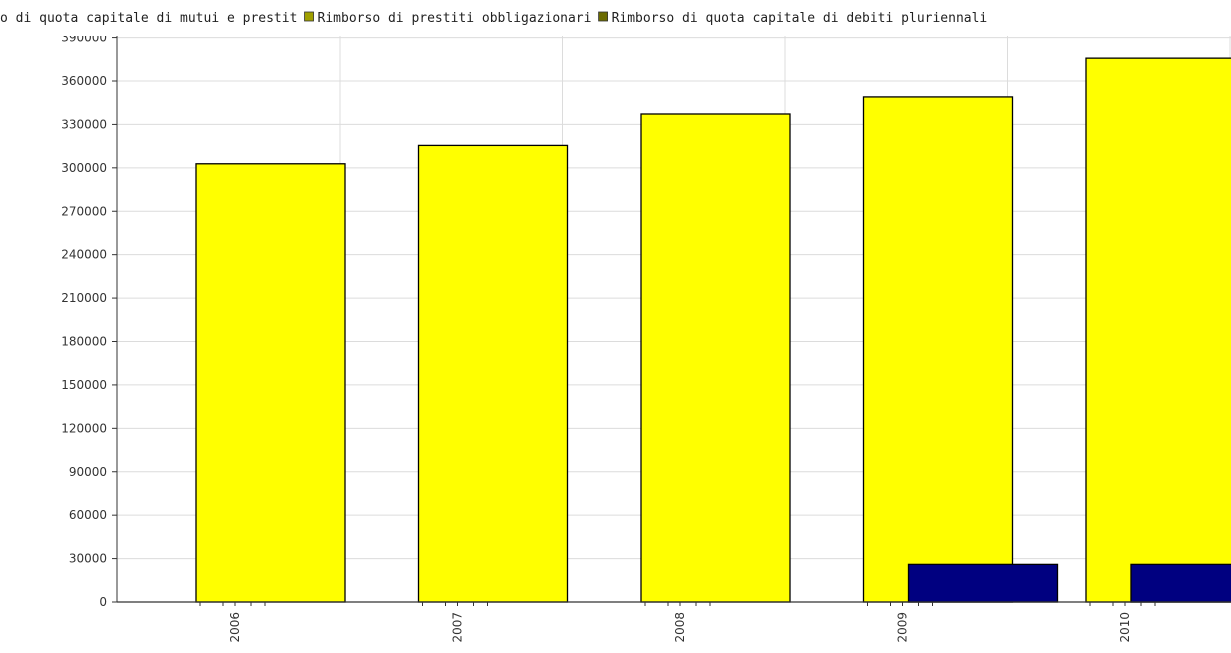  What do you see at coordinates (903, 627) in the screenshot?
I see `x-tick-label: 2009` at bounding box center [903, 627].